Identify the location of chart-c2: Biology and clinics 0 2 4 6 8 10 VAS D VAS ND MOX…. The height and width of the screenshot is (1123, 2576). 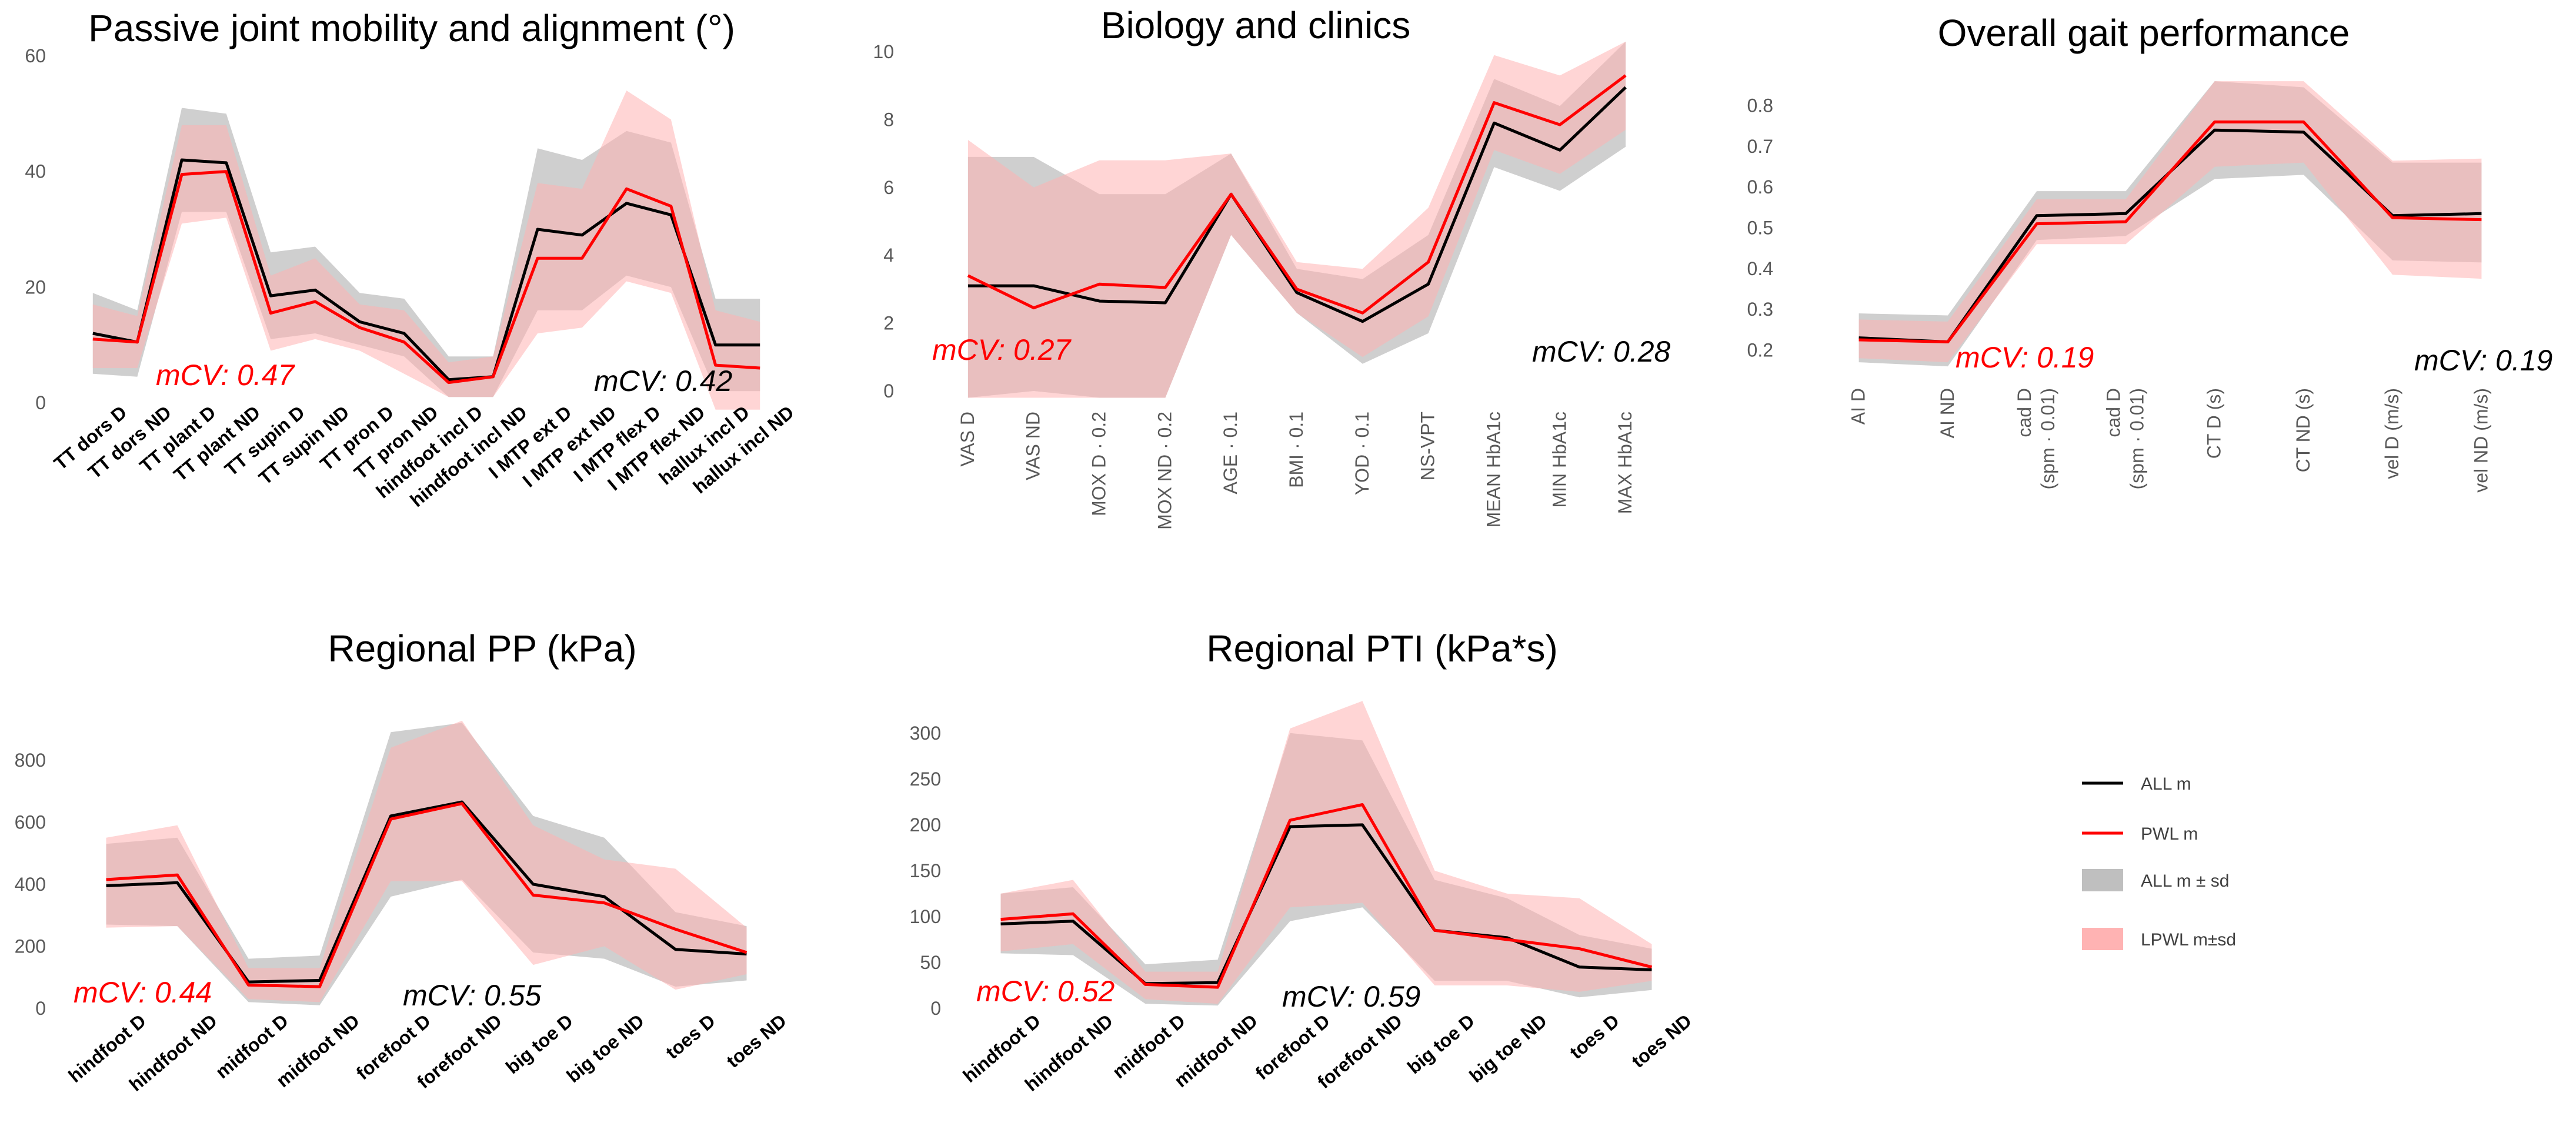
(1271, 267).